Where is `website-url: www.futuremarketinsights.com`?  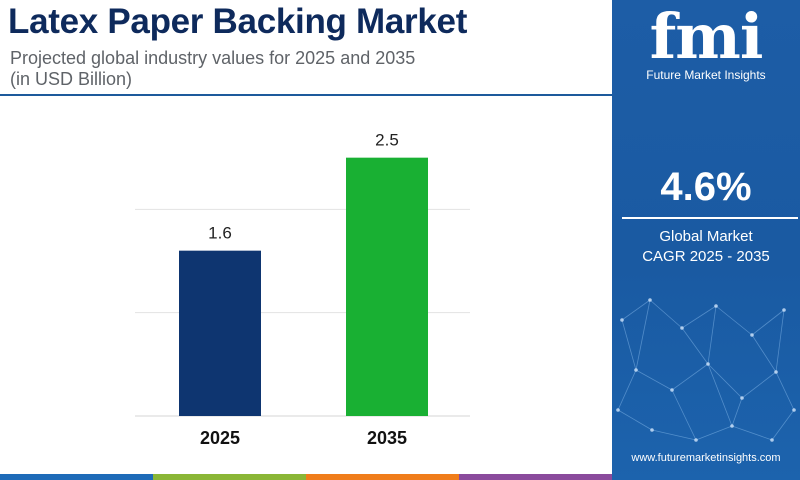 website-url: www.futuremarketinsights.com is located at coordinates (706, 458).